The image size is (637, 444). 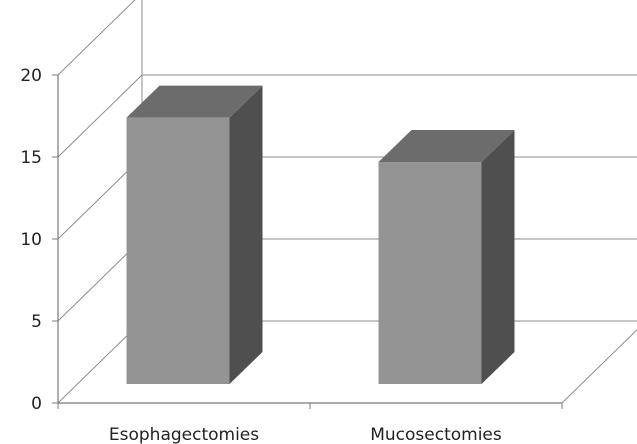 What do you see at coordinates (31, 158) in the screenshot?
I see `y-tick-label: 15` at bounding box center [31, 158].